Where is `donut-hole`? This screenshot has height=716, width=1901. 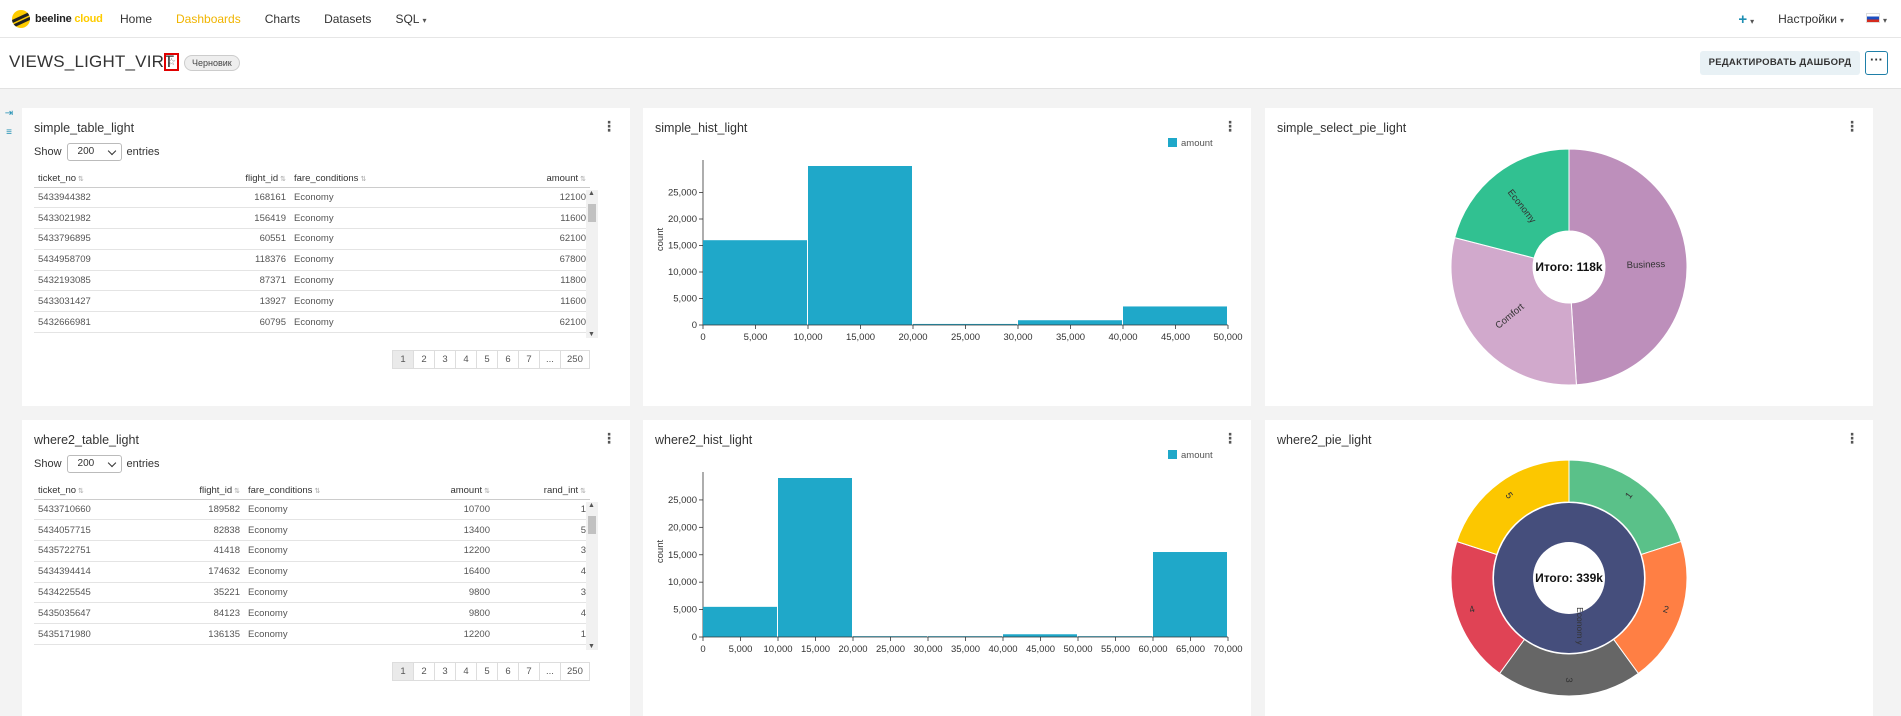
donut-hole is located at coordinates (1569, 267).